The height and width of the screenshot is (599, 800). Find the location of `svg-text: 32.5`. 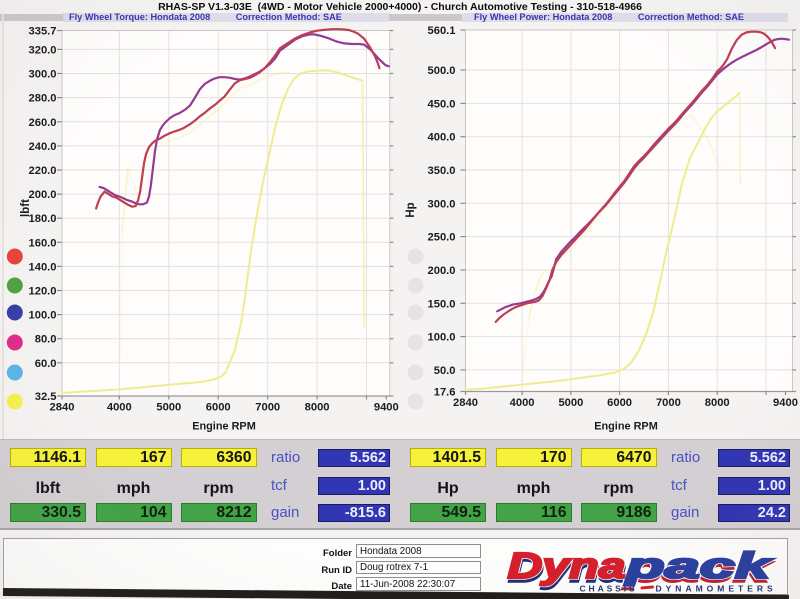

svg-text: 32.5 is located at coordinates (46, 397).